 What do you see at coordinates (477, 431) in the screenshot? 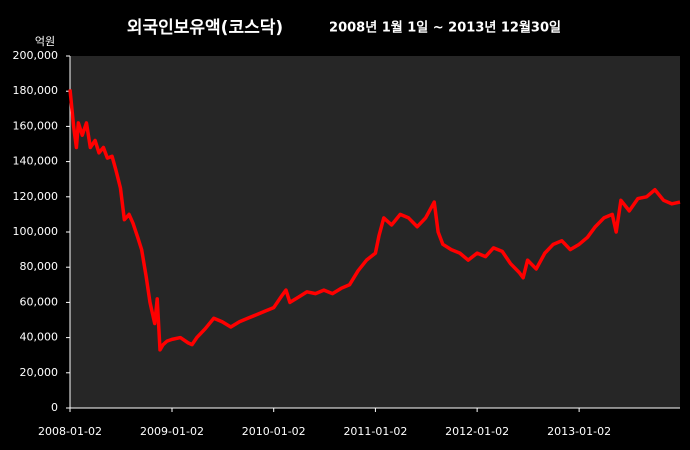
I see `x-tick-label: 2012-01-02` at bounding box center [477, 431].